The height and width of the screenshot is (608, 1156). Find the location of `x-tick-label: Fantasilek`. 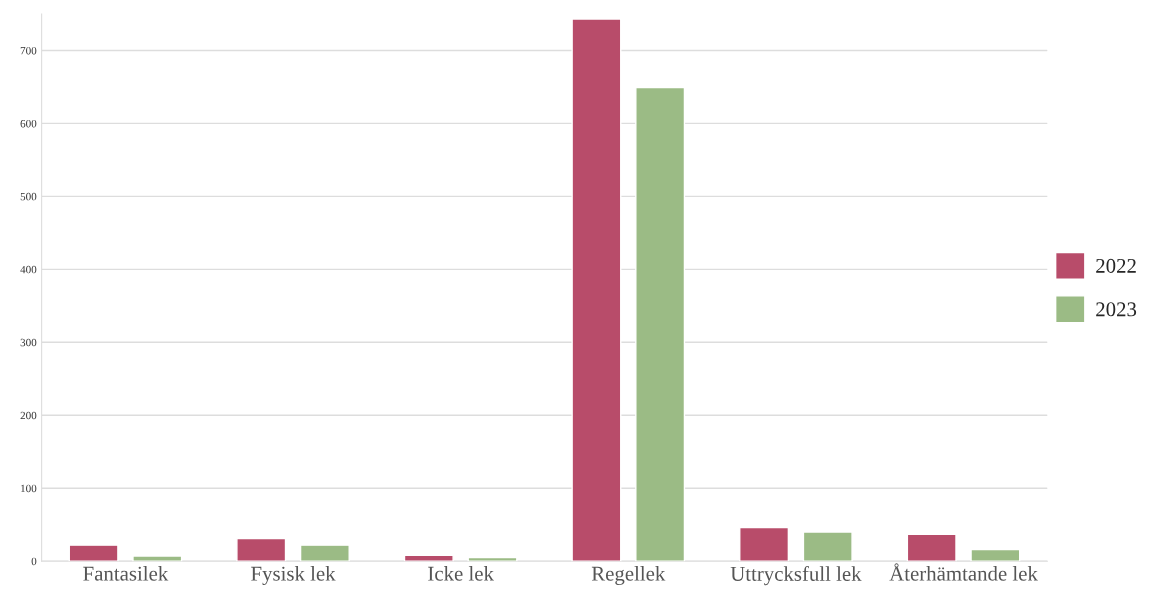

x-tick-label: Fantasilek is located at coordinates (126, 573).